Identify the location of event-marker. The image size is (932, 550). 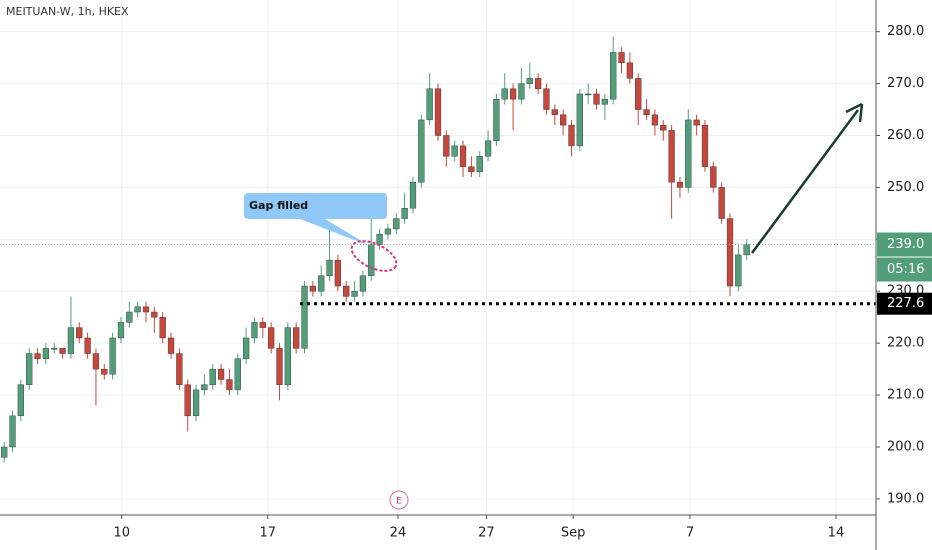
(399, 500).